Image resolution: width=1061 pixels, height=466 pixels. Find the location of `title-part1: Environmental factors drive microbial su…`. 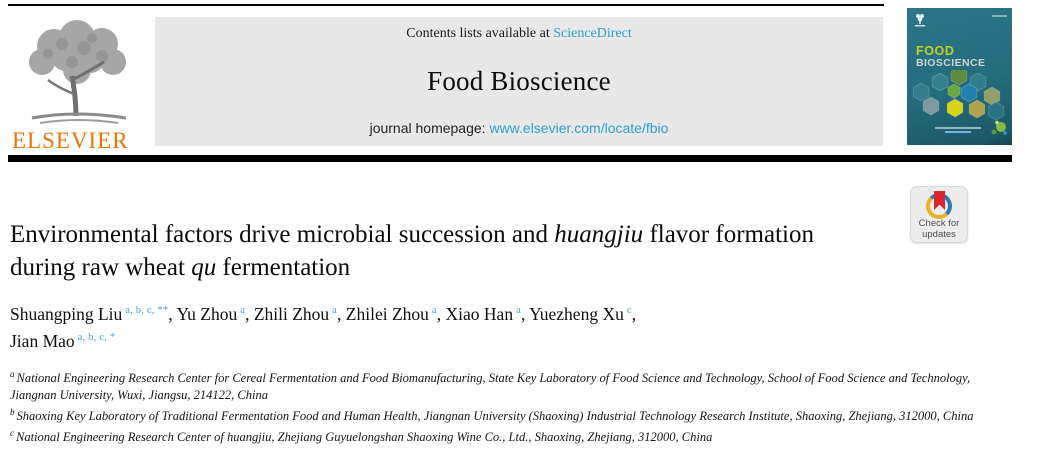

title-part1: Environmental factors drive microbial su… is located at coordinates (282, 234).